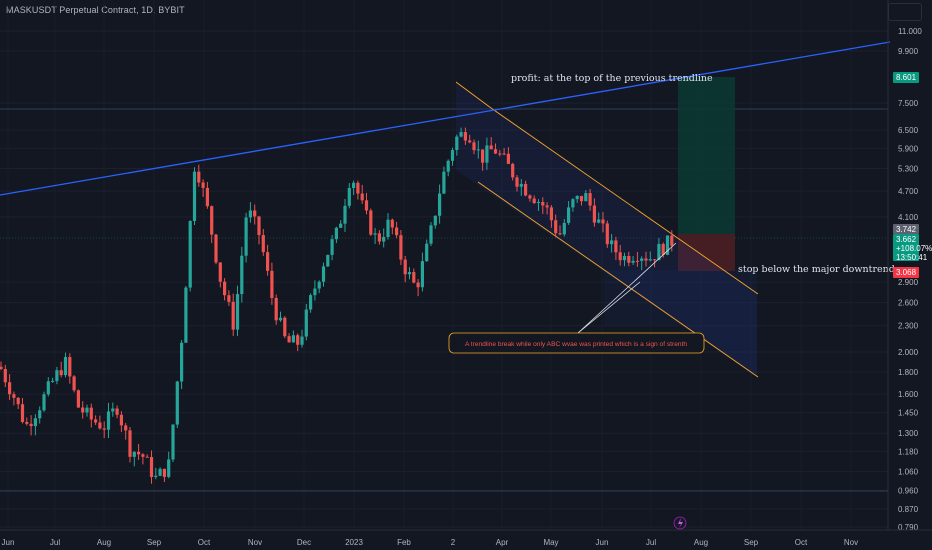 The image size is (932, 550). Describe the element at coordinates (618, 279) in the screenshot. I see `channel-lower-line` at that location.